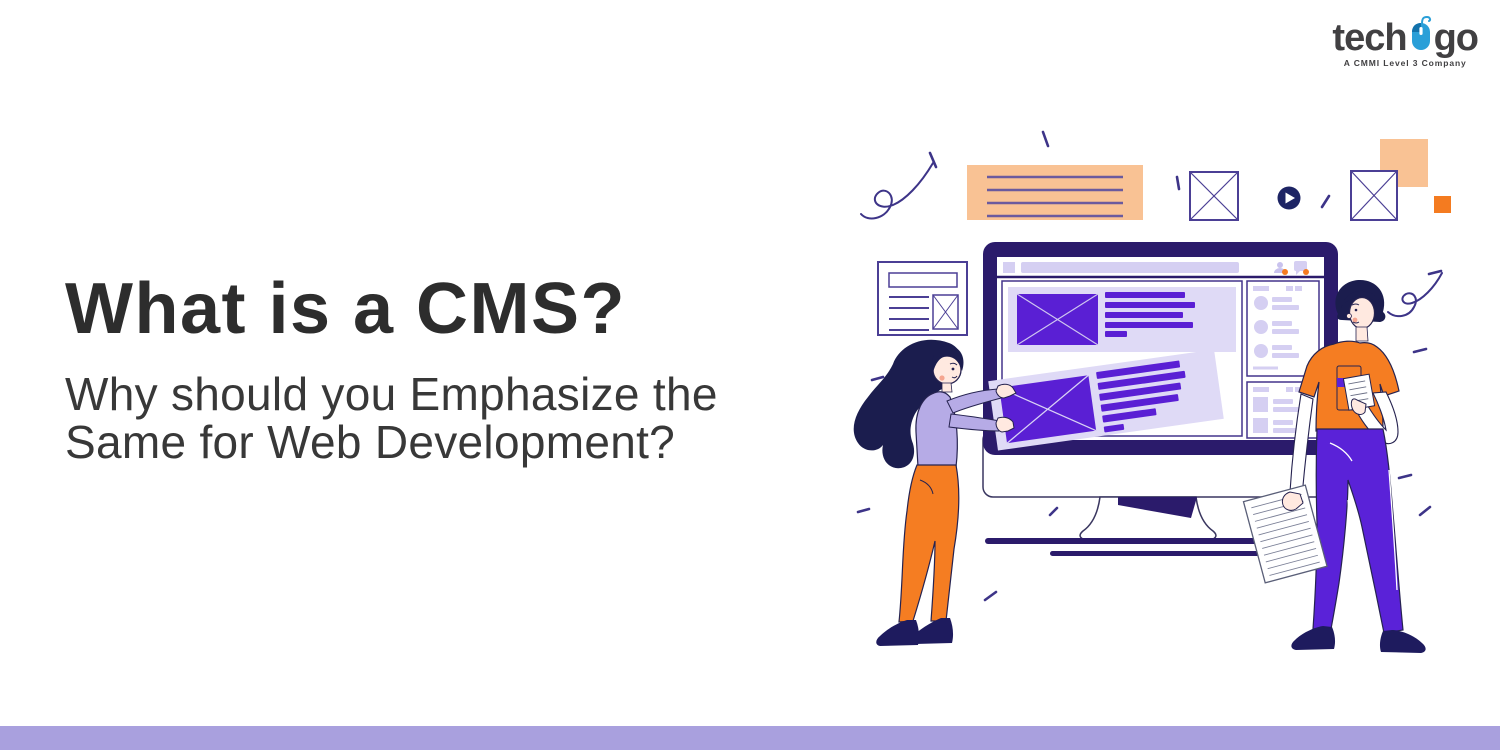 Image resolution: width=1500 pixels, height=750 pixels. I want to click on brand-logo: tech go A CMMI Level 3 Company, so click(1405, 41).